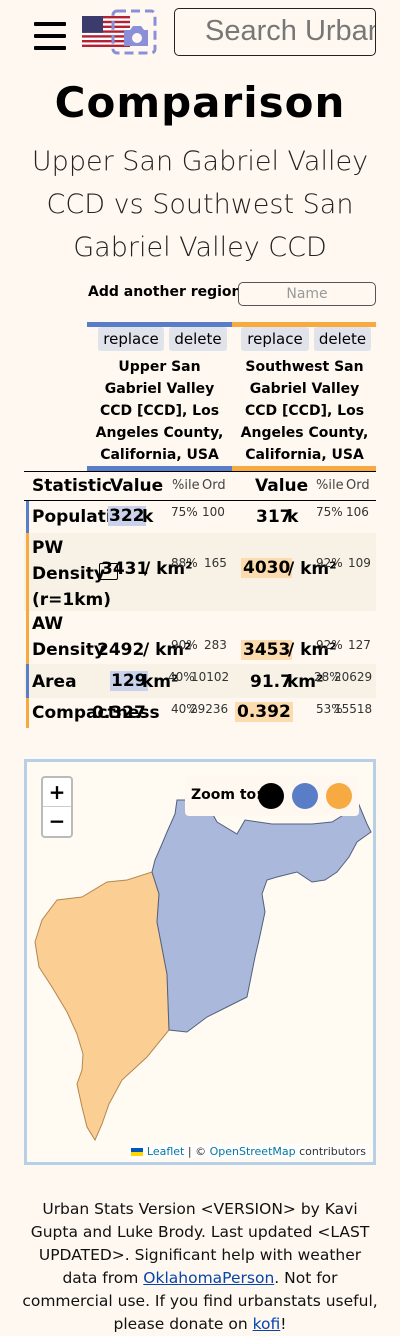 This screenshot has height=1336, width=400. Describe the element at coordinates (148, 517) in the screenshot. I see `region1-population-unit: k` at that location.